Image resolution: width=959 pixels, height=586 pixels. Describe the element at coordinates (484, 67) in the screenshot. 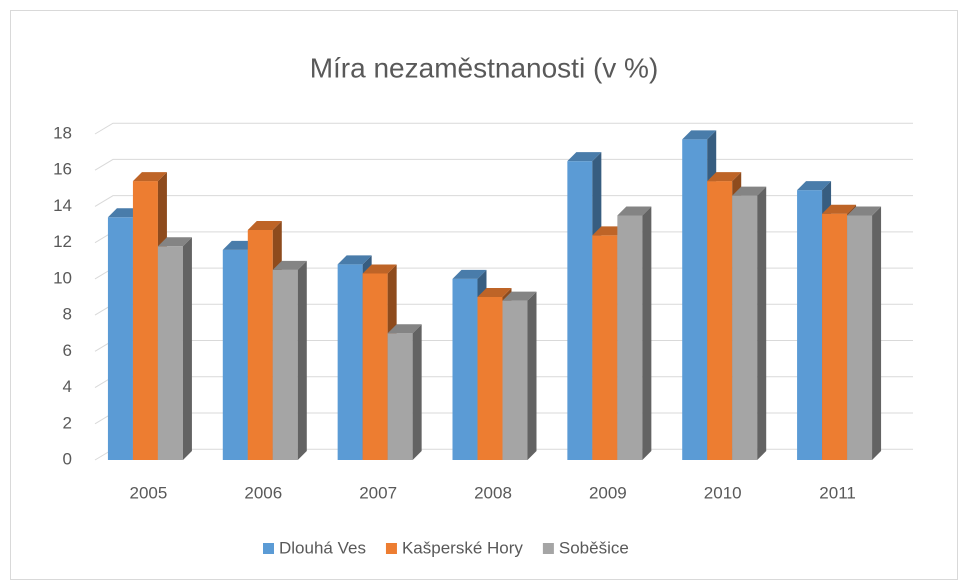

I see `chart-title: Míra nezaměstnanosti (v %)` at that location.